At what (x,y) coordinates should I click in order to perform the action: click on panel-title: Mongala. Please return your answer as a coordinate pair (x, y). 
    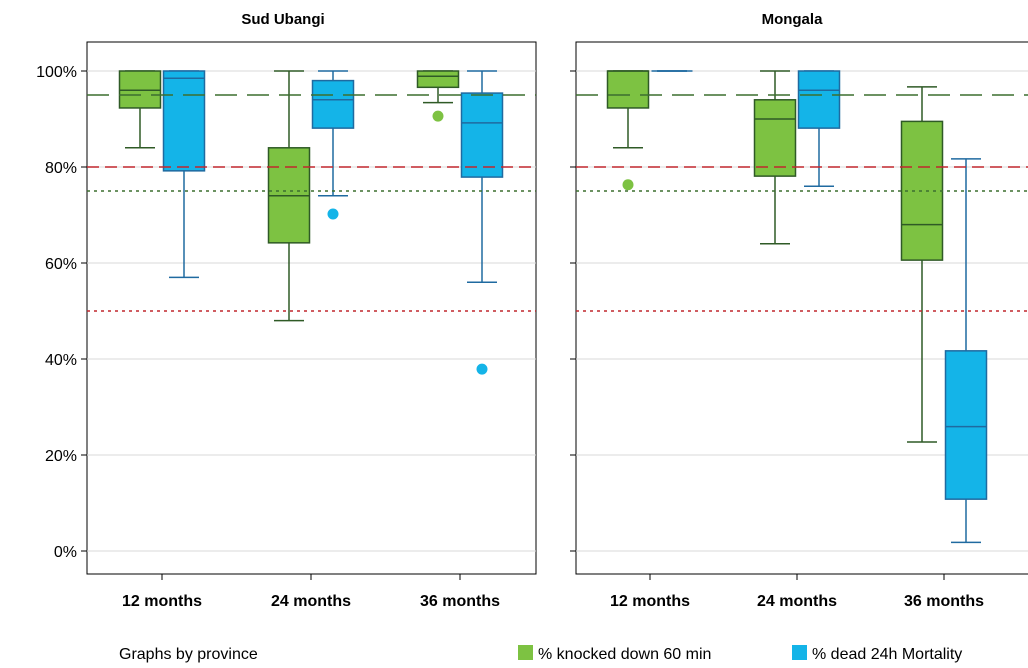
    Looking at the image, I should click on (792, 19).